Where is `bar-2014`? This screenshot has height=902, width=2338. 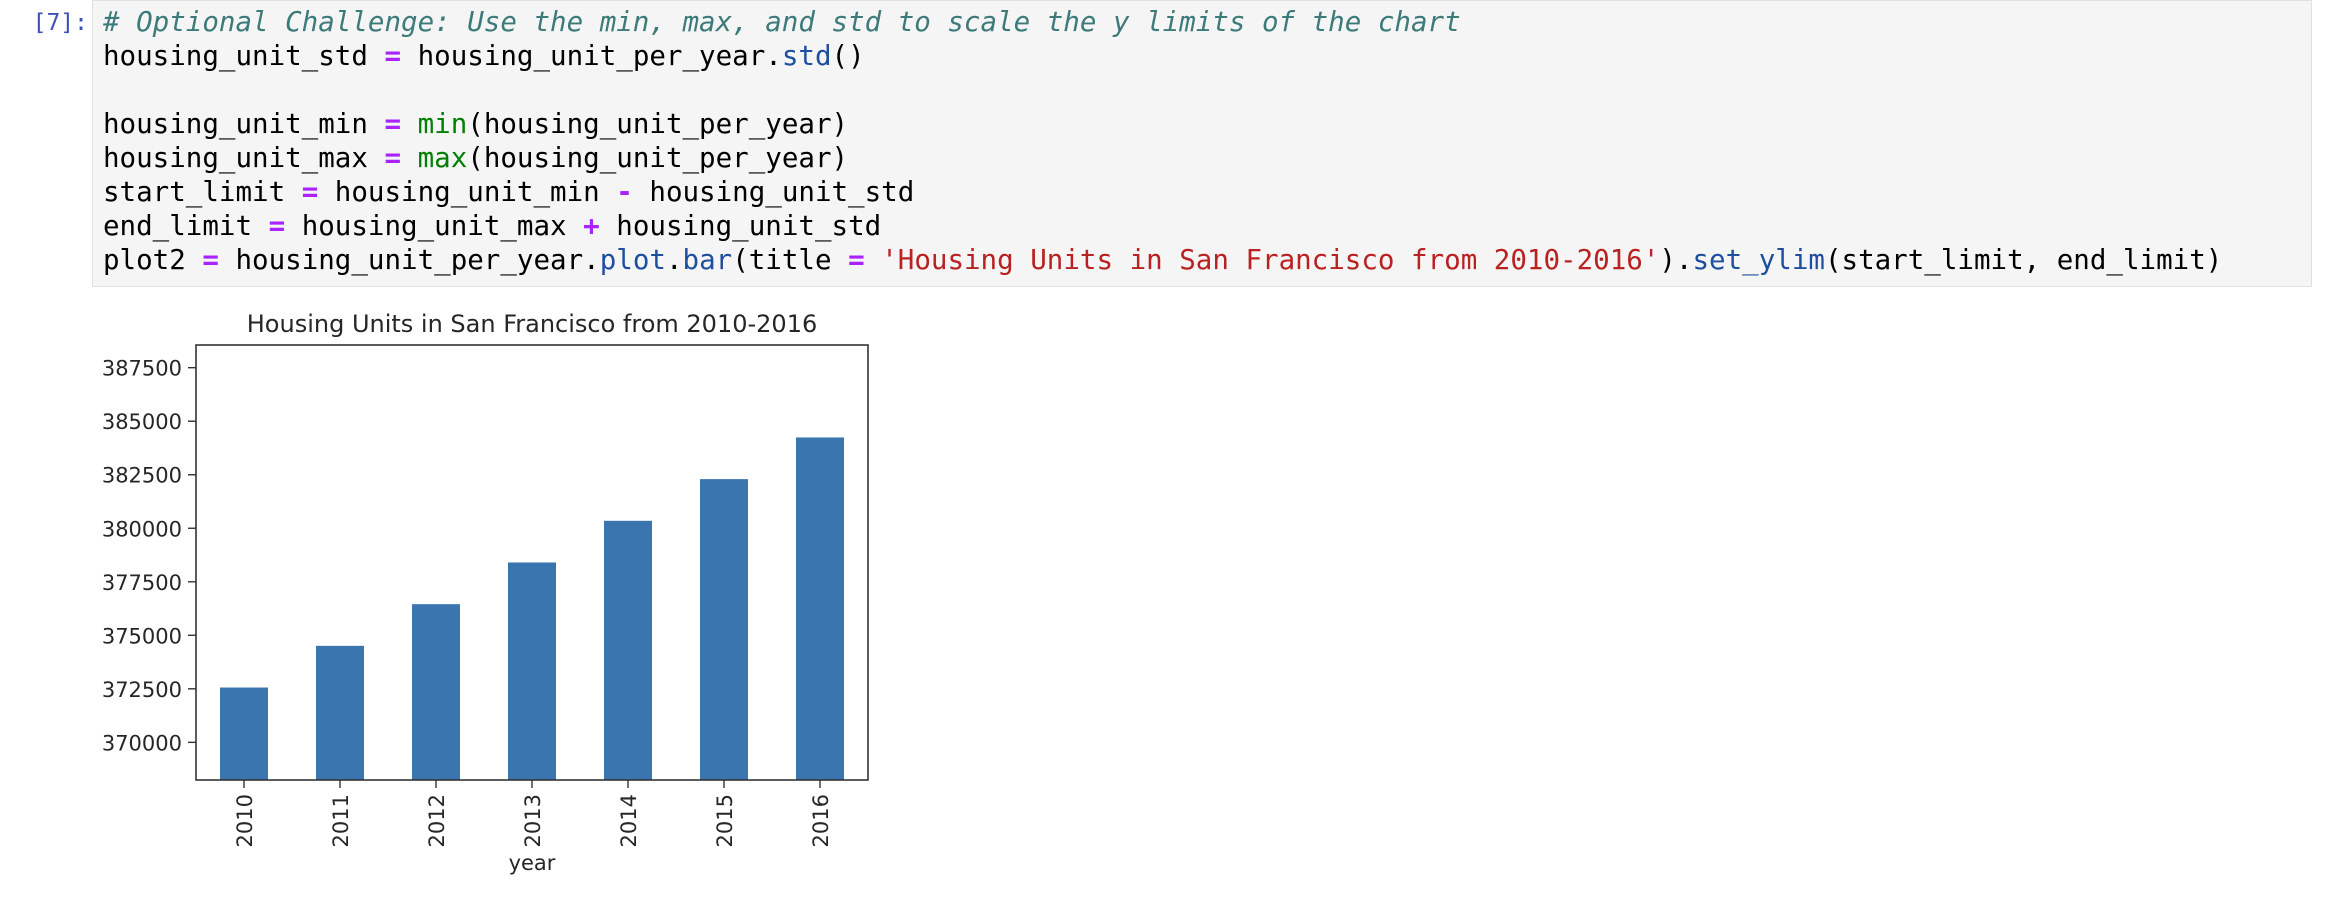
bar-2014 is located at coordinates (628, 650).